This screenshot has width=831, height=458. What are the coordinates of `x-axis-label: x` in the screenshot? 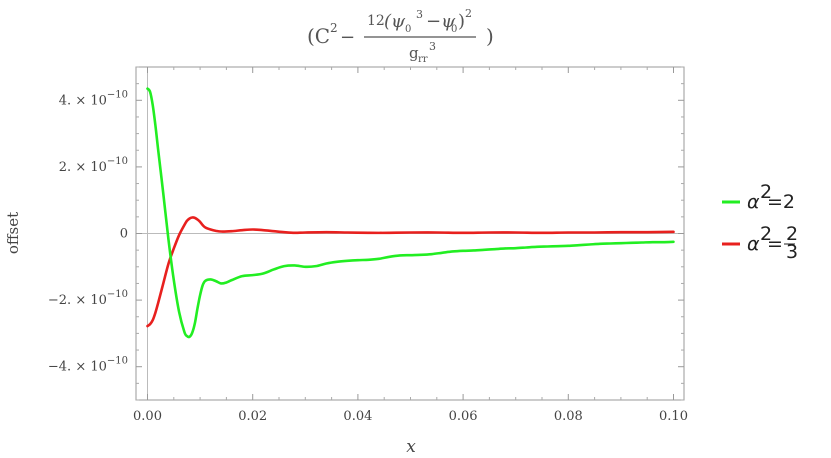 It's located at (411, 447).